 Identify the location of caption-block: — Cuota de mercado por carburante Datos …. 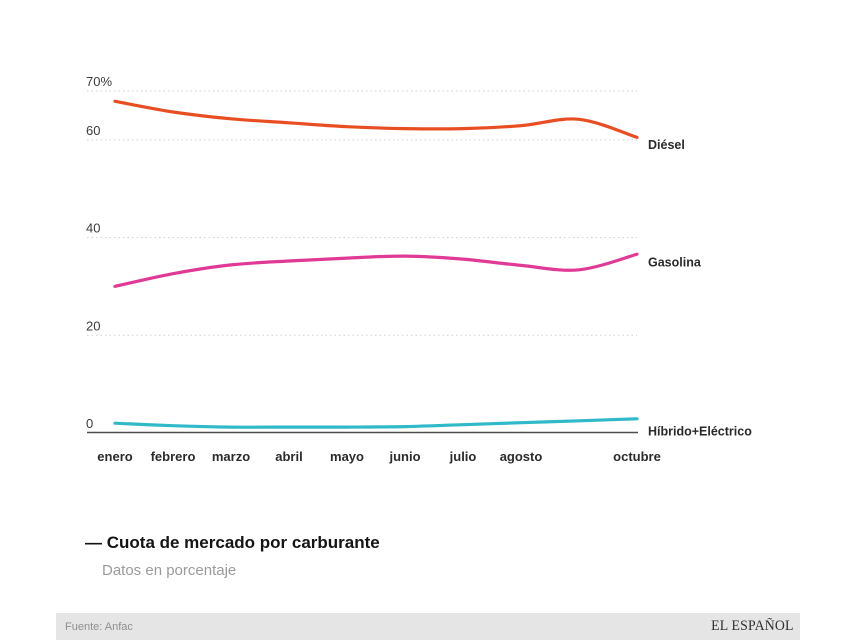
(232, 556).